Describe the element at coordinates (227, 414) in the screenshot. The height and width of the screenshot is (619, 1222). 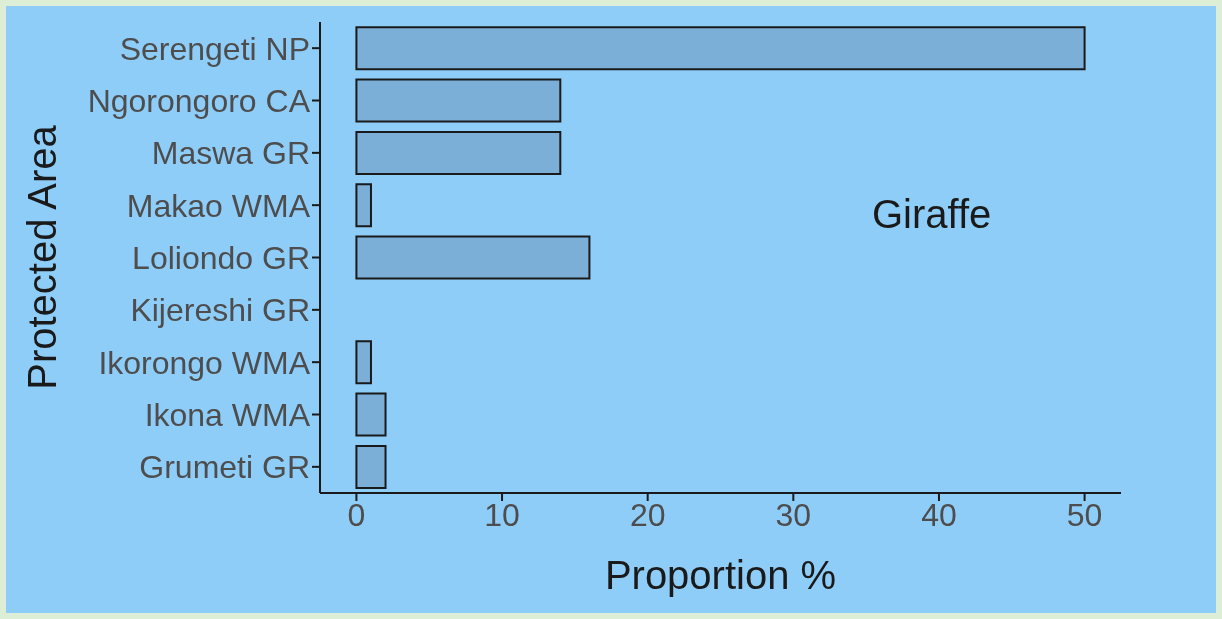
I see `y-tick-label: Ikona WMA` at that location.